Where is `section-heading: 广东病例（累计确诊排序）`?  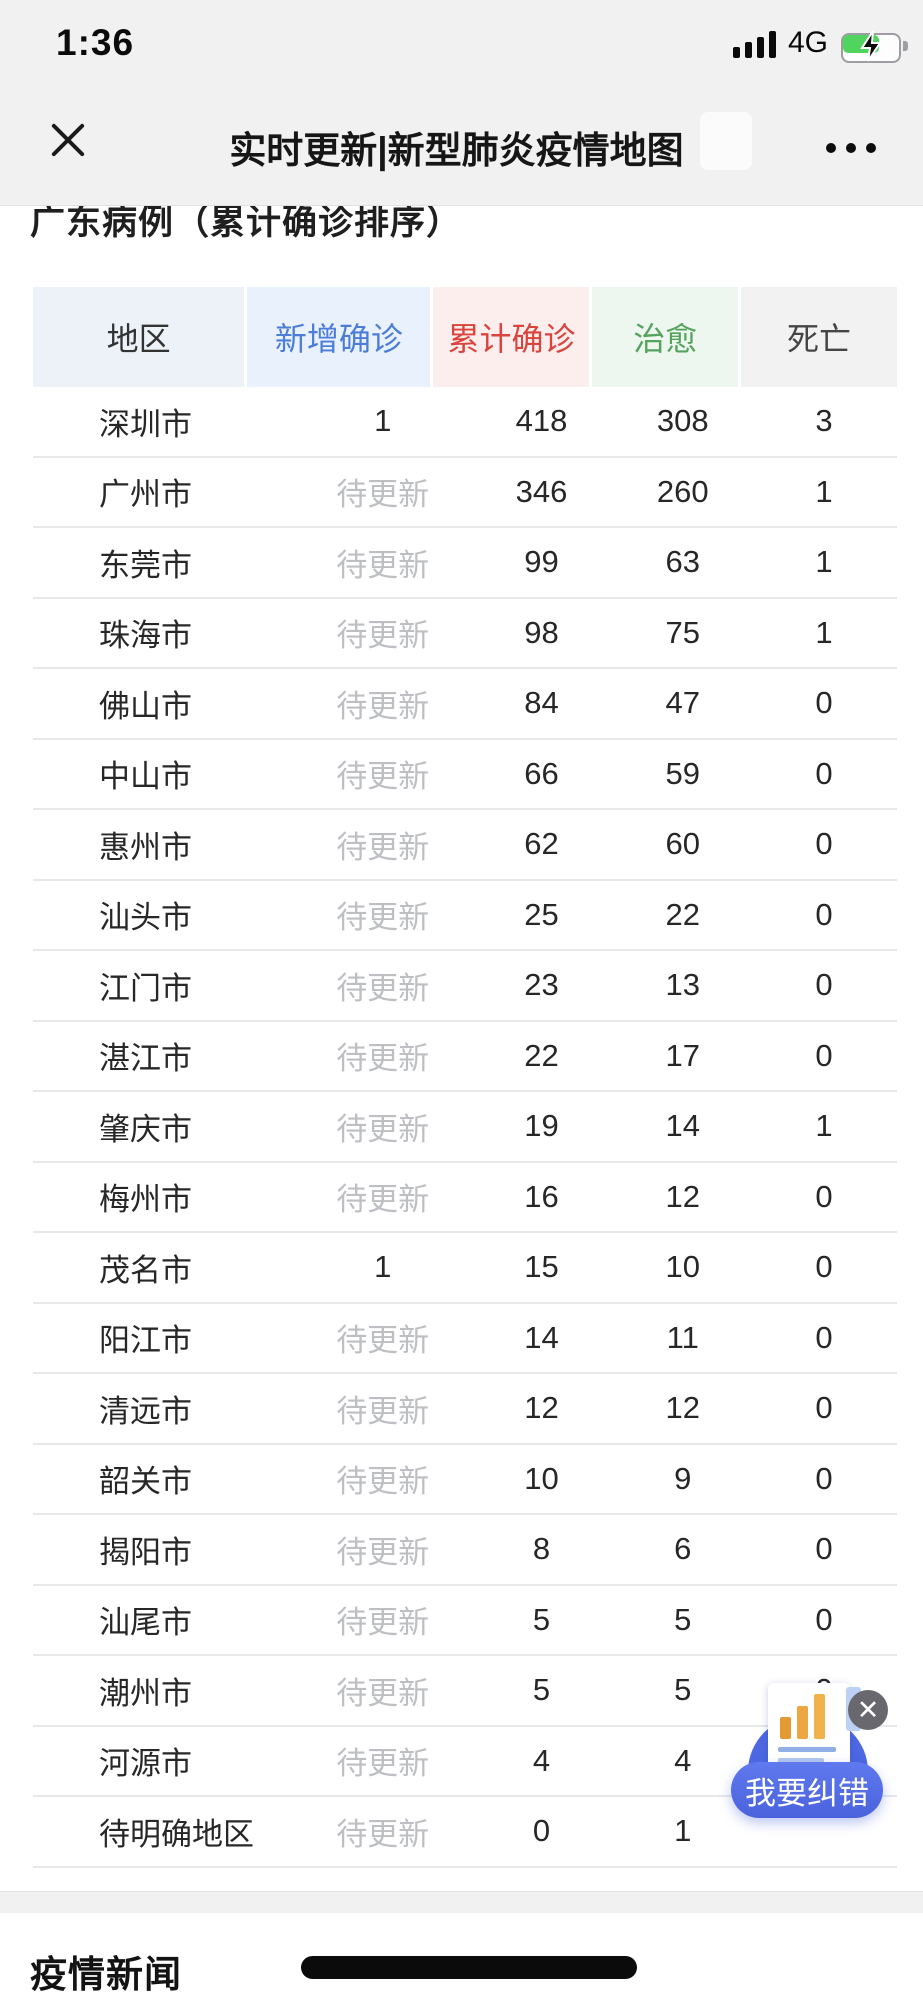
section-heading: 广东病例（累计确诊排序） is located at coordinates (246, 224).